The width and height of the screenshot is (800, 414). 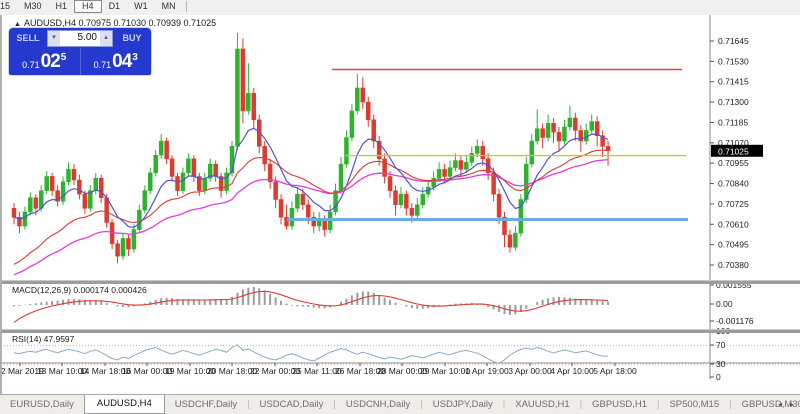 I want to click on tab-scroll-left-button: ◂, so click(x=779, y=404).